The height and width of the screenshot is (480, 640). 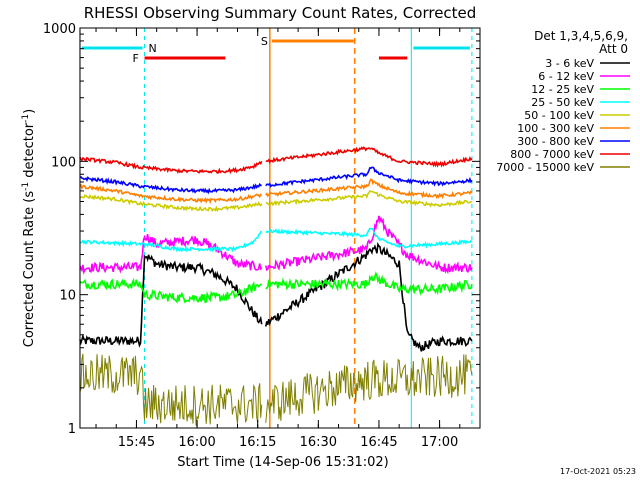 I want to click on x-tick-label: 16:45, so click(x=378, y=442).